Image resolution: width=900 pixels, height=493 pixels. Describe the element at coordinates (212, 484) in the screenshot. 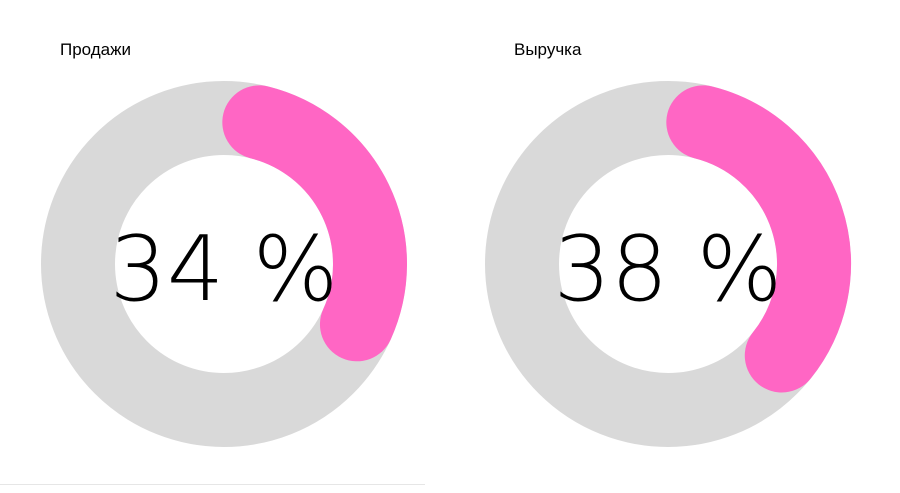

I see `divider` at that location.